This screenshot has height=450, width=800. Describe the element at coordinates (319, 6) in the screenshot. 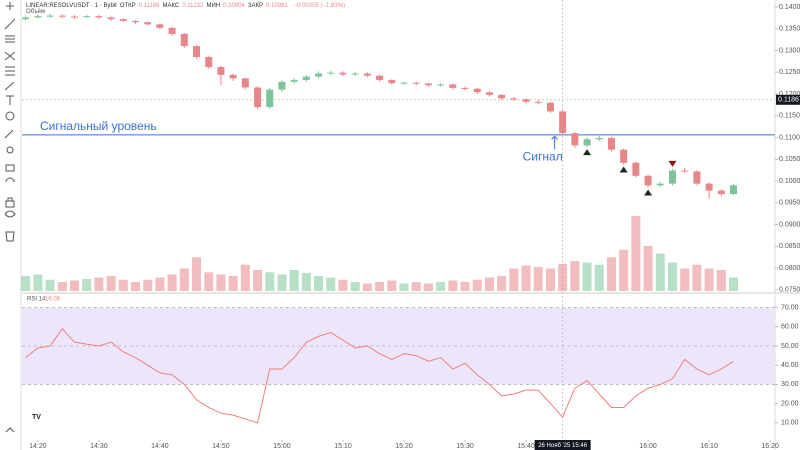

I see `change: −0.00205 (−1.83%)` at that location.